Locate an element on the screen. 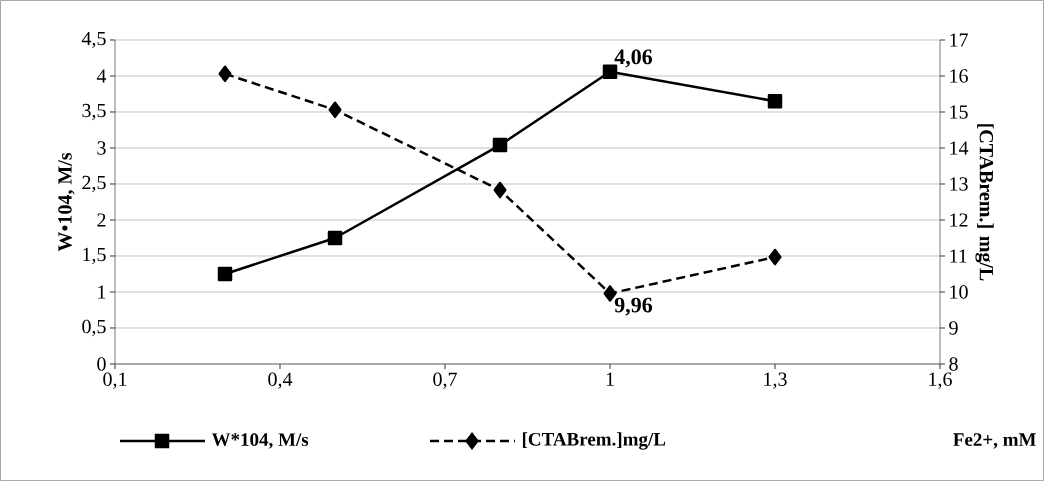  legend-label: [CTABrem.]mg/L is located at coordinates (594, 441).